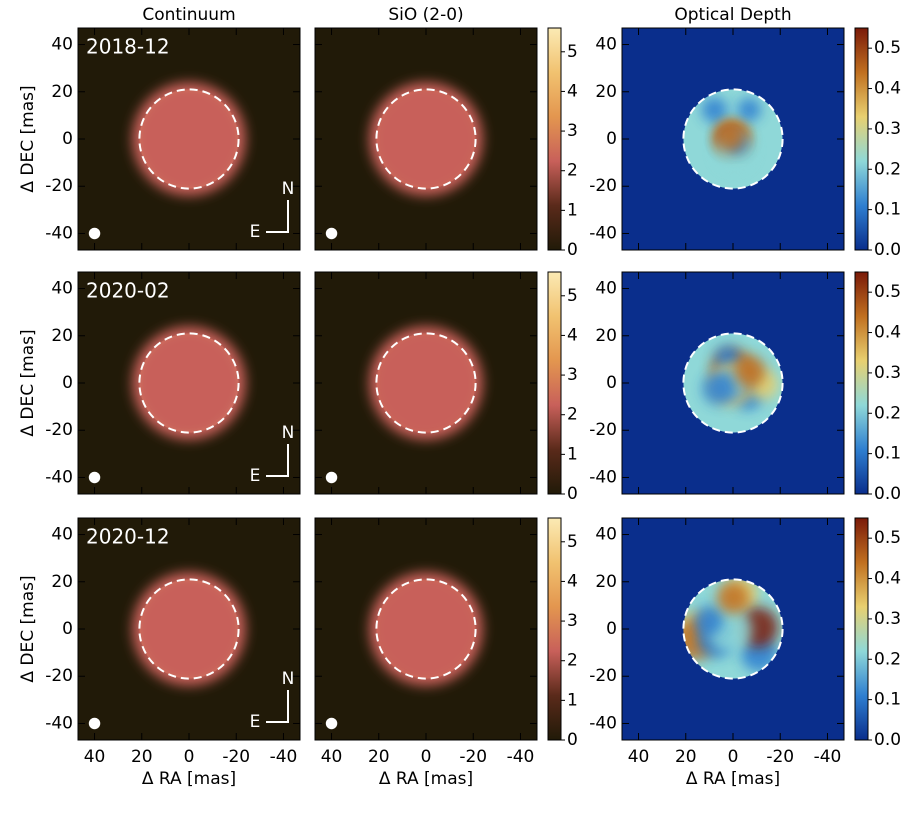  What do you see at coordinates (128, 291) in the screenshot?
I see `epoch-label: 2020-02` at bounding box center [128, 291].